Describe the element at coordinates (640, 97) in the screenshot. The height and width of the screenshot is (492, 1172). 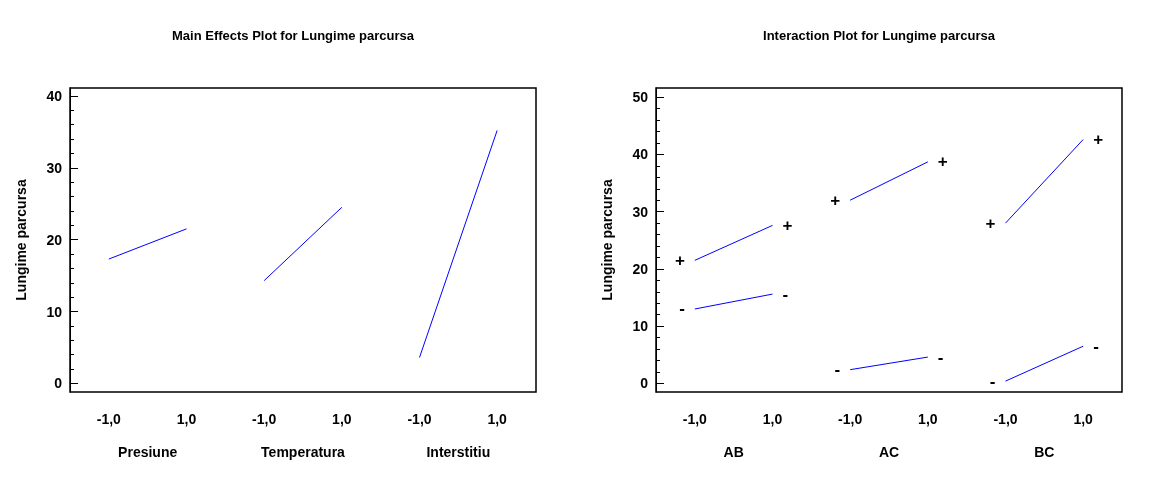
I see `y-tick-label: 50` at that location.